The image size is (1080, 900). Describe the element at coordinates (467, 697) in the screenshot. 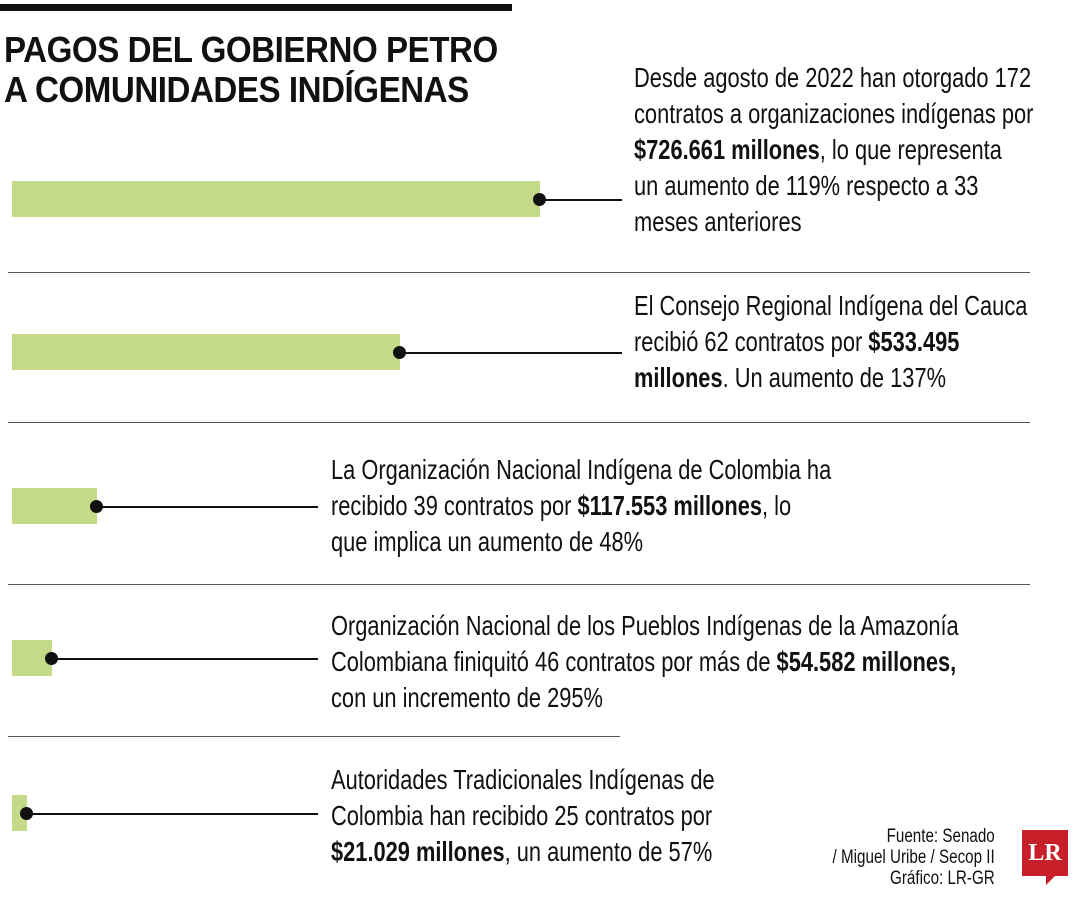

I see `annotation-text: con un incremento de 295%` at that location.